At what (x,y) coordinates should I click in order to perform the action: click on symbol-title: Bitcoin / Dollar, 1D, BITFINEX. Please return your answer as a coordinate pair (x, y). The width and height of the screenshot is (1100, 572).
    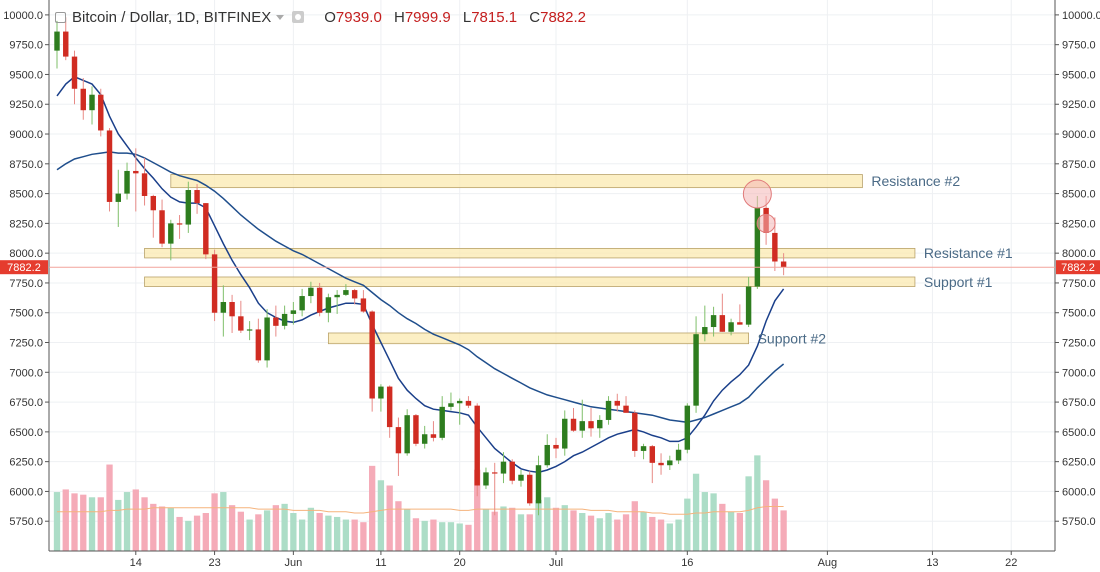
    Looking at the image, I should click on (172, 17).